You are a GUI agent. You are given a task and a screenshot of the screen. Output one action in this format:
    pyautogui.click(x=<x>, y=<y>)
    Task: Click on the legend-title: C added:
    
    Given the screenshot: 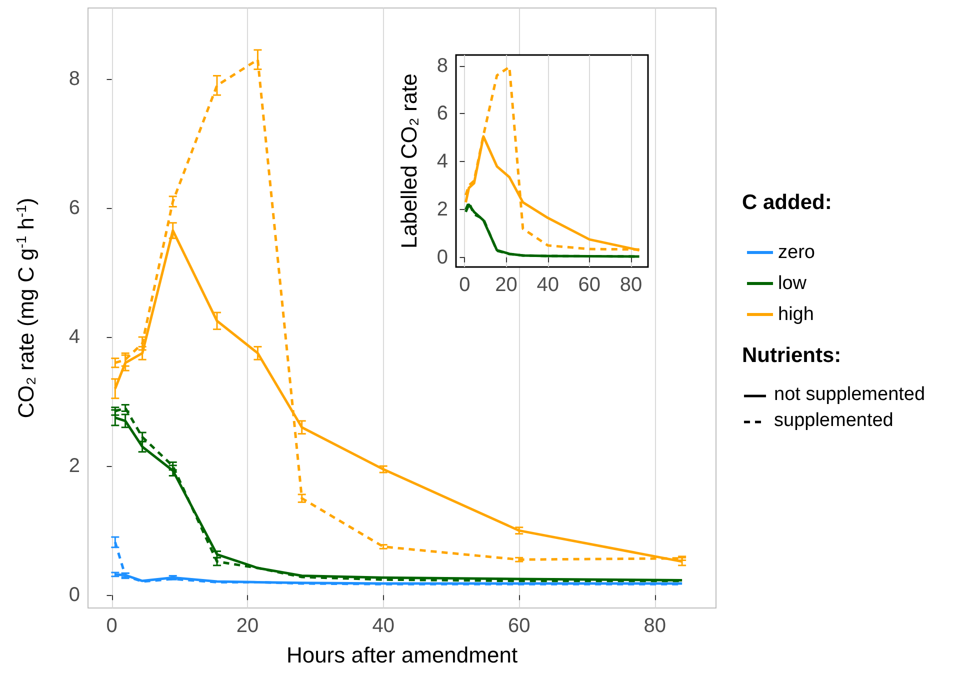 What is the action you would take?
    pyautogui.click(x=787, y=202)
    